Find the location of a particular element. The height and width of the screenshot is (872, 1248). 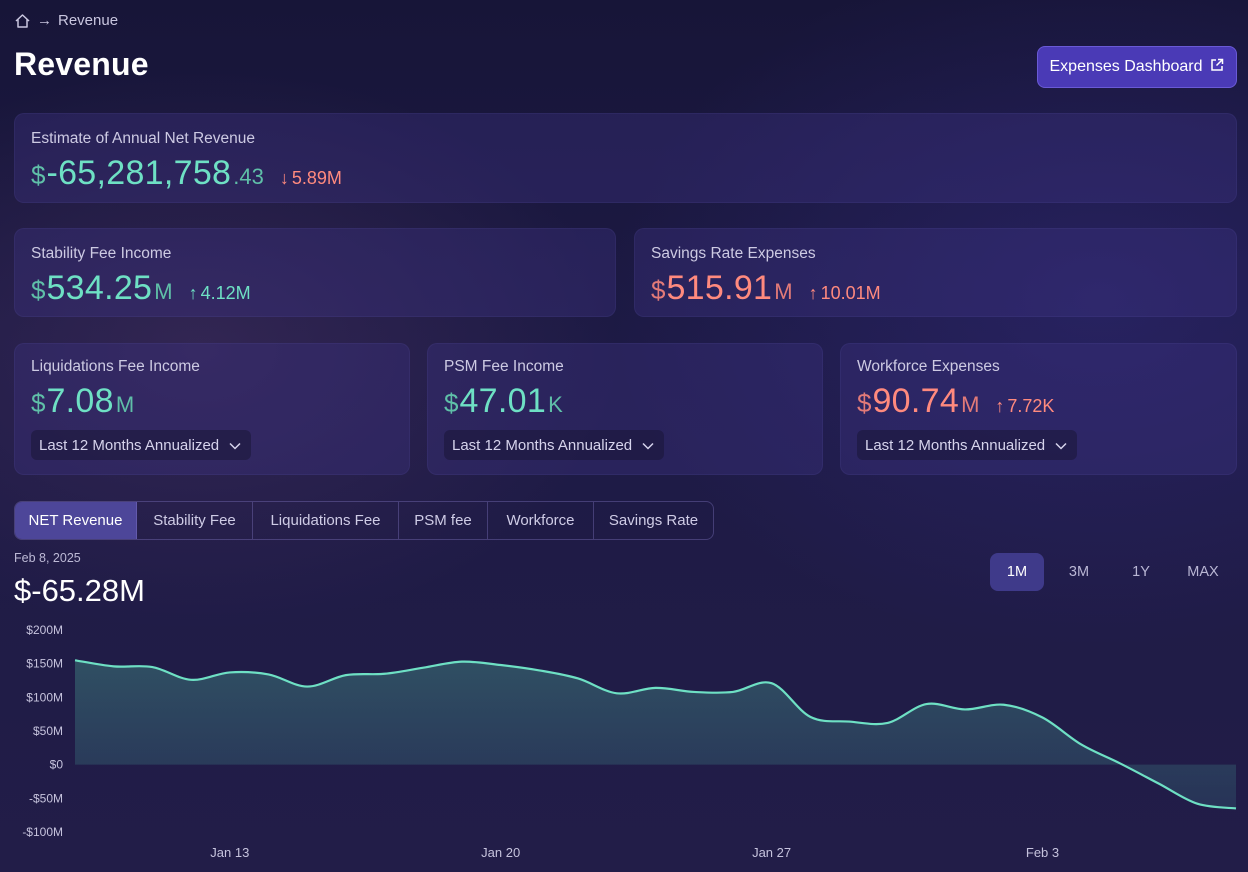

value-number: 515.91 is located at coordinates (719, 288).